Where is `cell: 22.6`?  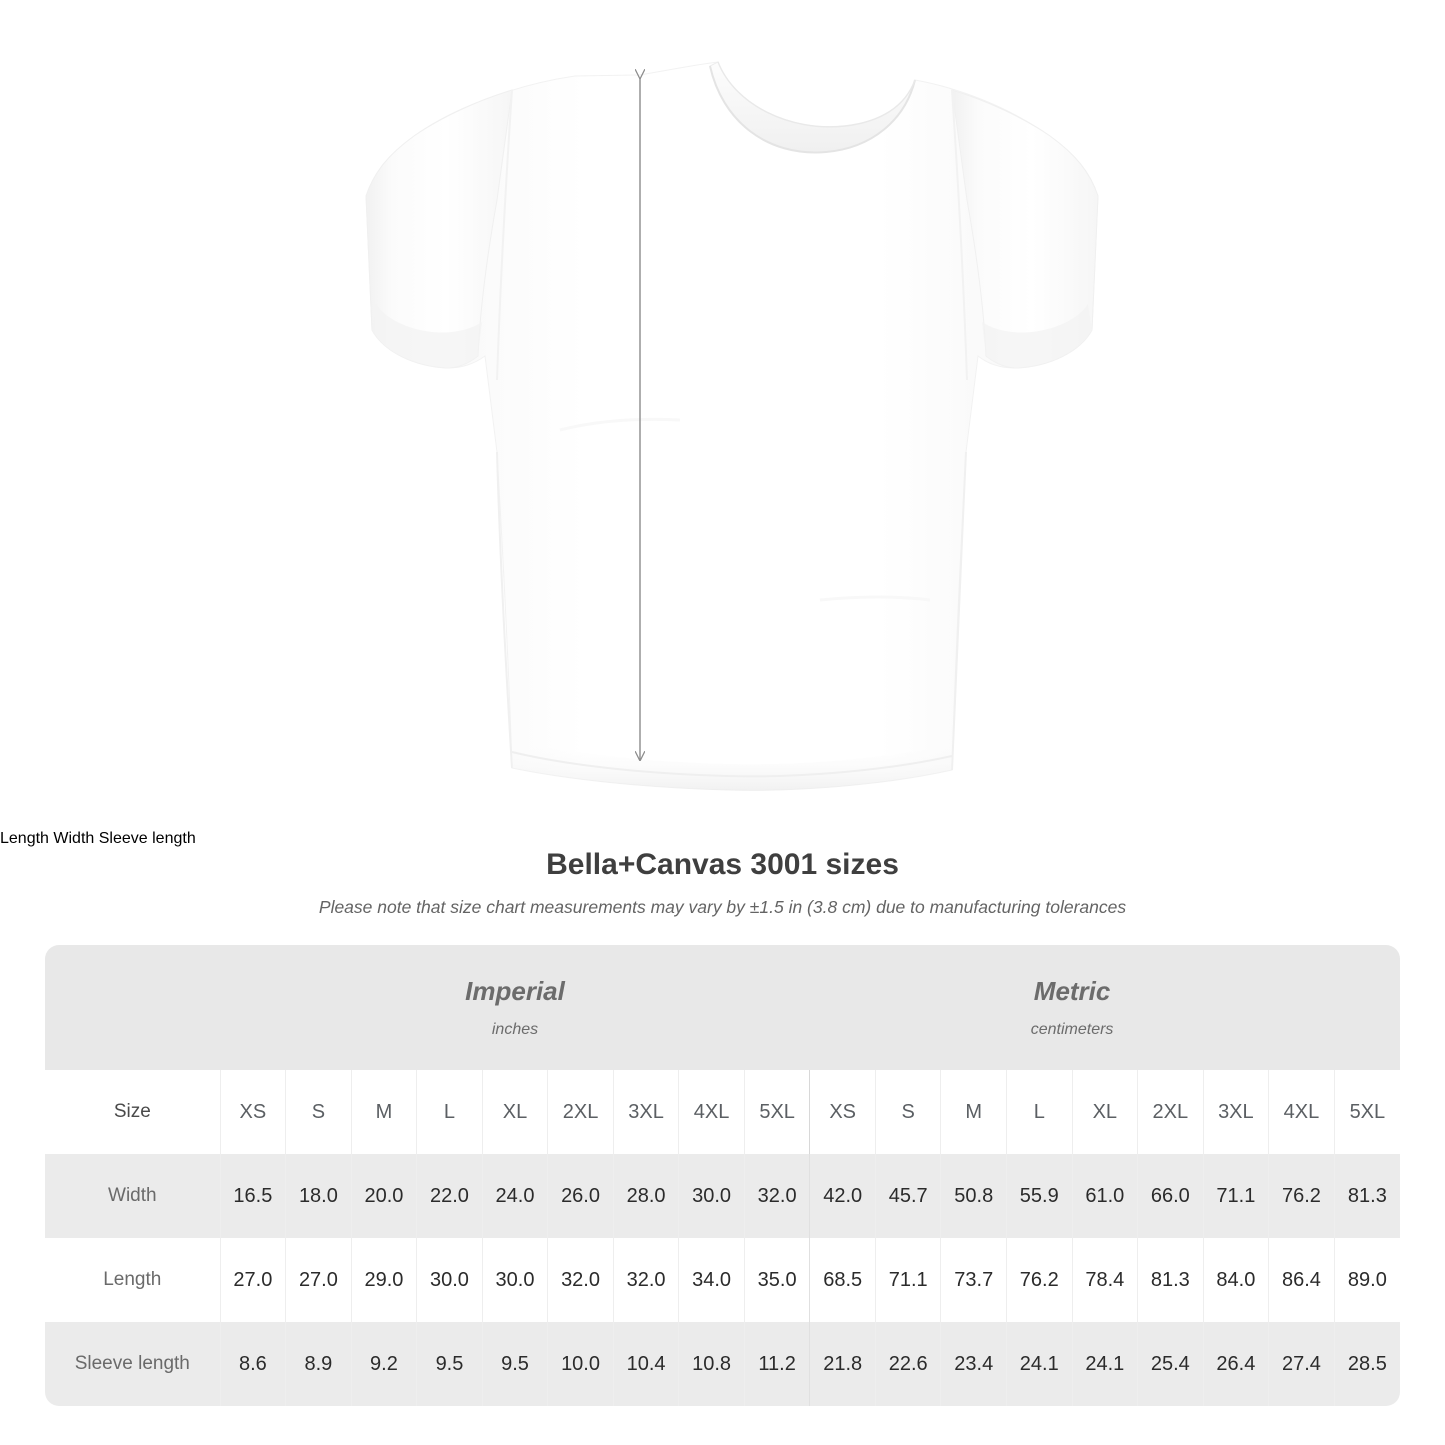 cell: 22.6 is located at coordinates (907, 1364).